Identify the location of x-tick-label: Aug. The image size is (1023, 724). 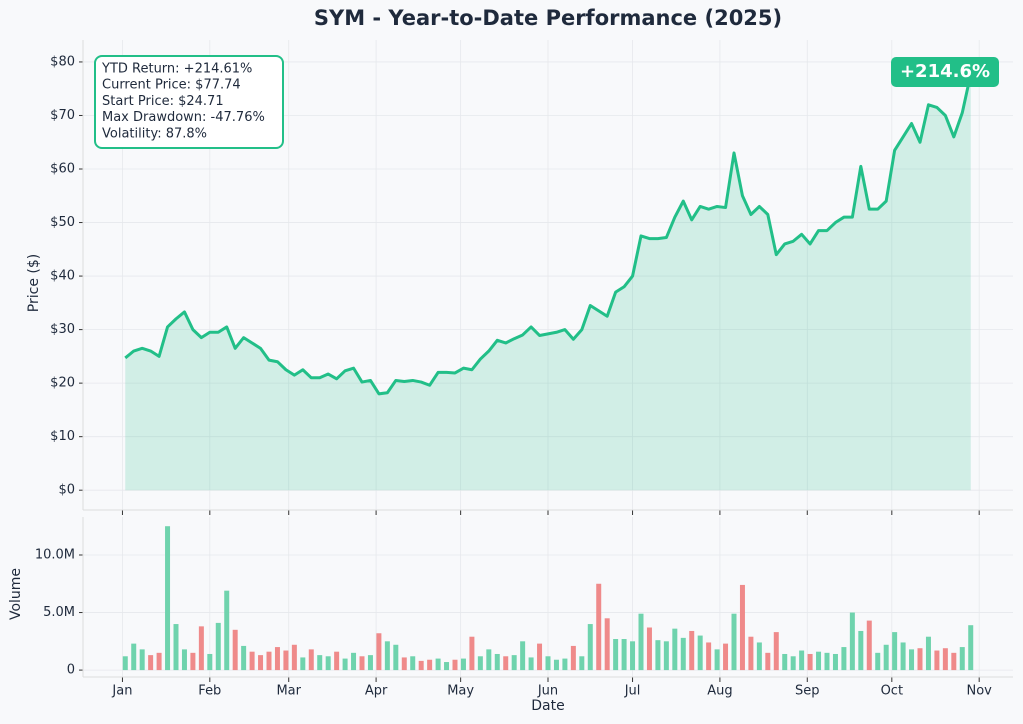
(719, 691).